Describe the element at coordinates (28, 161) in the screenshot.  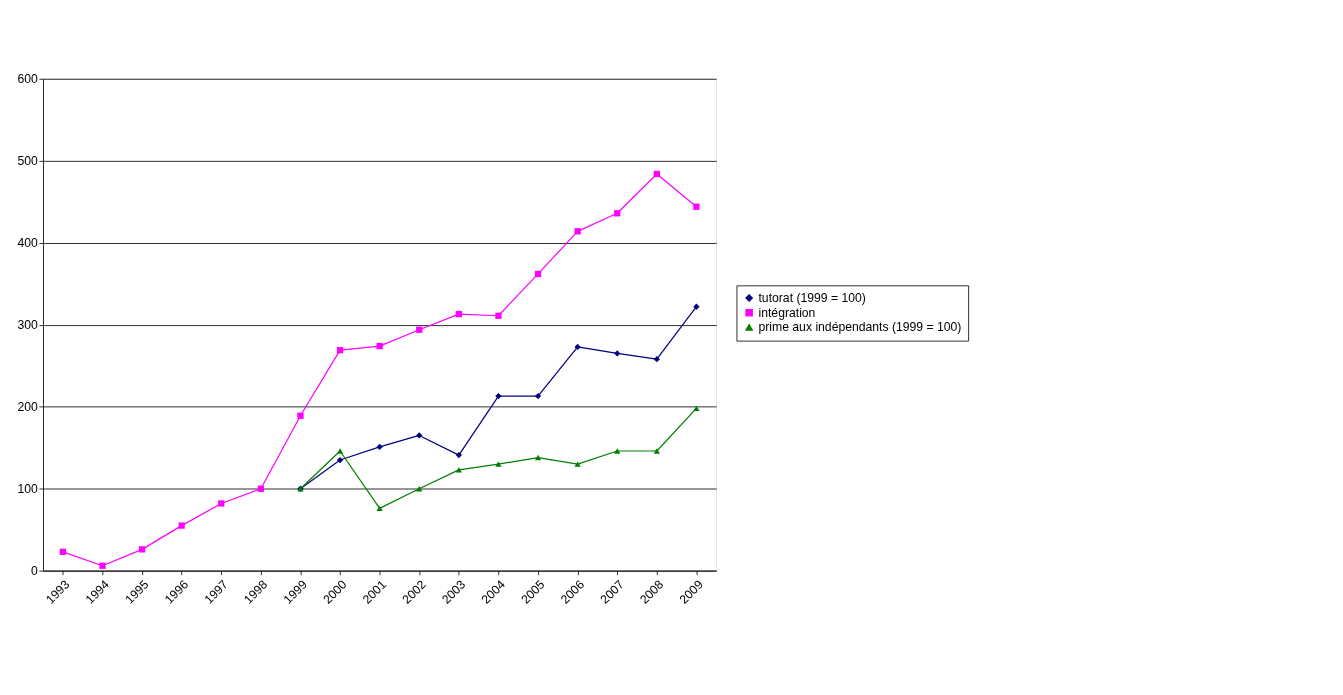
I see `y-tick-label: 500` at that location.